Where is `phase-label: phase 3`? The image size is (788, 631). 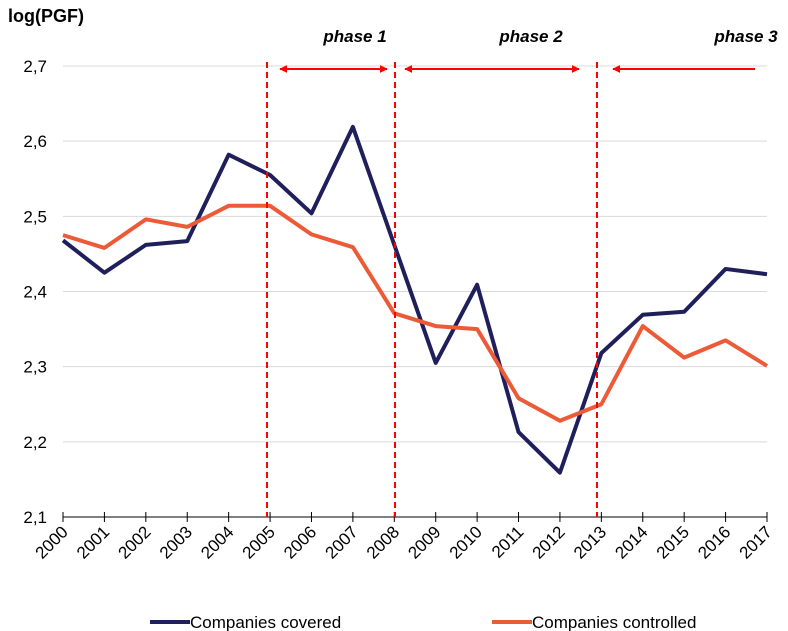
phase-label: phase 3 is located at coordinates (745, 36).